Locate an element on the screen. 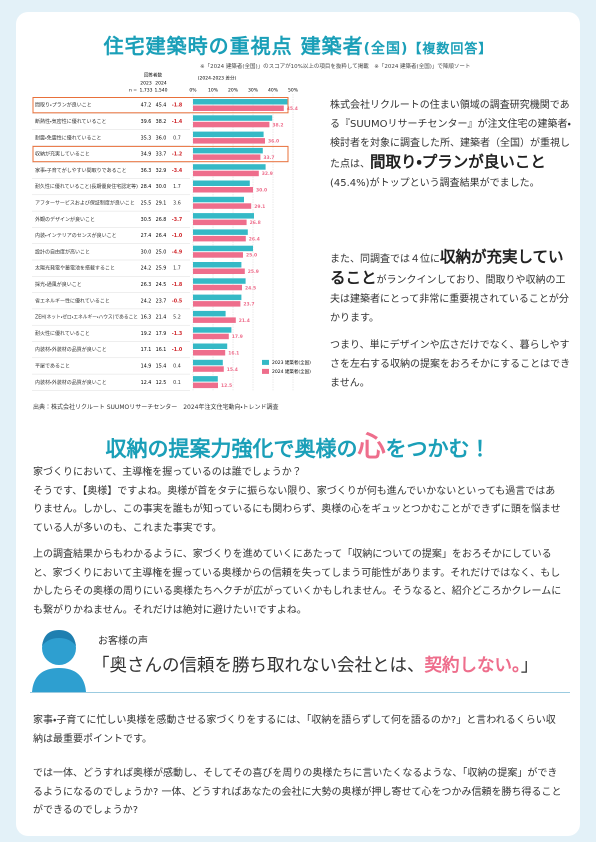 Image resolution: width=596 pixels, height=842 pixels. table-diff: 1.7 is located at coordinates (177, 187).